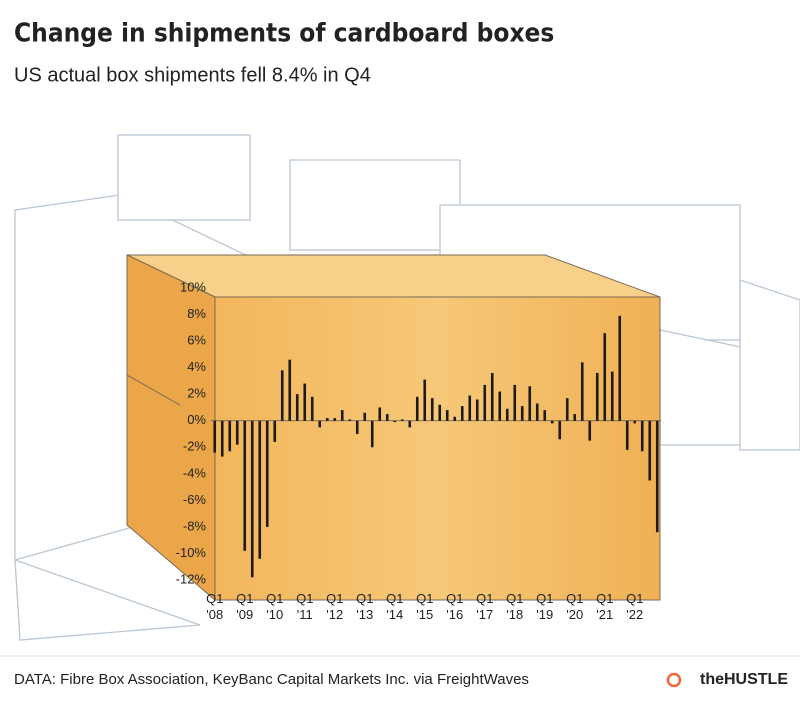 This screenshot has width=800, height=703. I want to click on x-tick-label: Q1'22, so click(634, 606).